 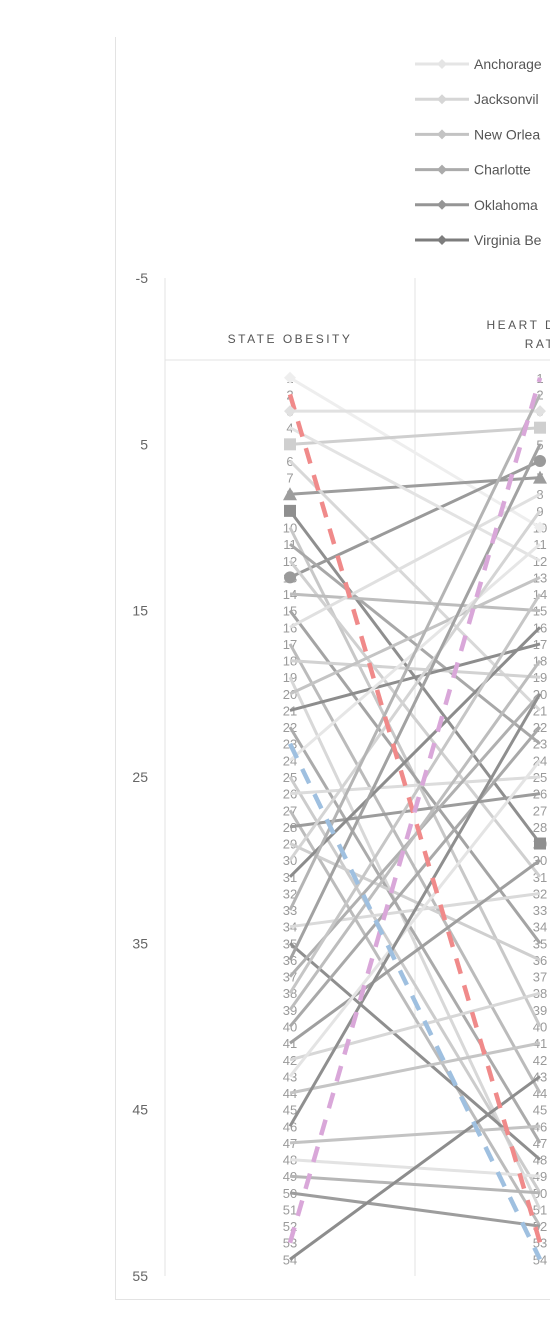 I want to click on y-tick-label: 25, so click(x=140, y=777).